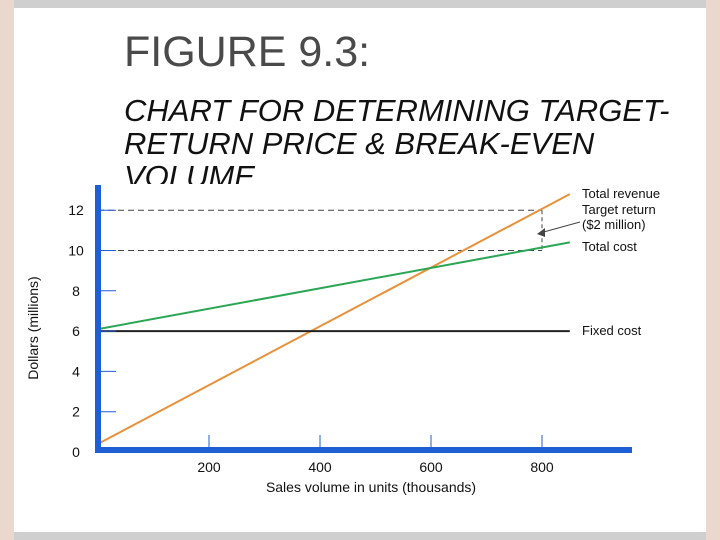  Describe the element at coordinates (713, 270) in the screenshot. I see `slide-frame-right` at that location.